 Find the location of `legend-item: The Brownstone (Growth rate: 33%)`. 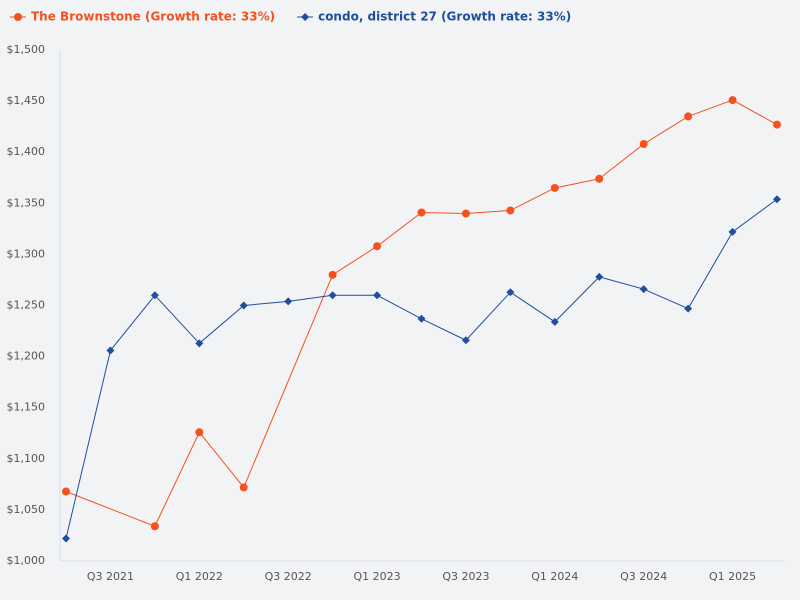

legend-item: The Brownstone (Growth rate: 33%) is located at coordinates (142, 17).